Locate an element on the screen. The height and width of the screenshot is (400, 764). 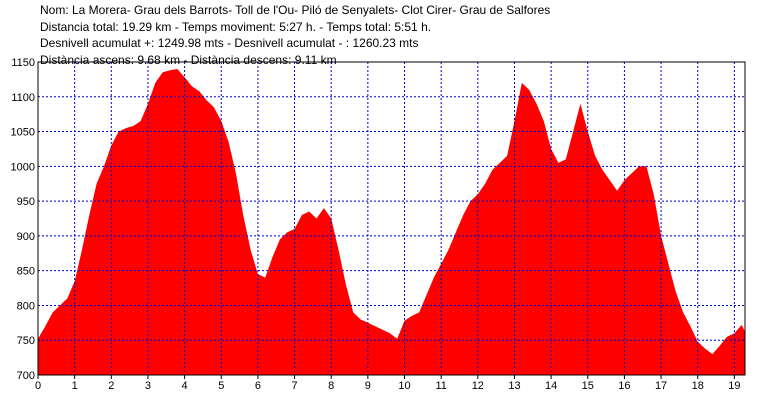
x-tick-label: 6 is located at coordinates (258, 386).